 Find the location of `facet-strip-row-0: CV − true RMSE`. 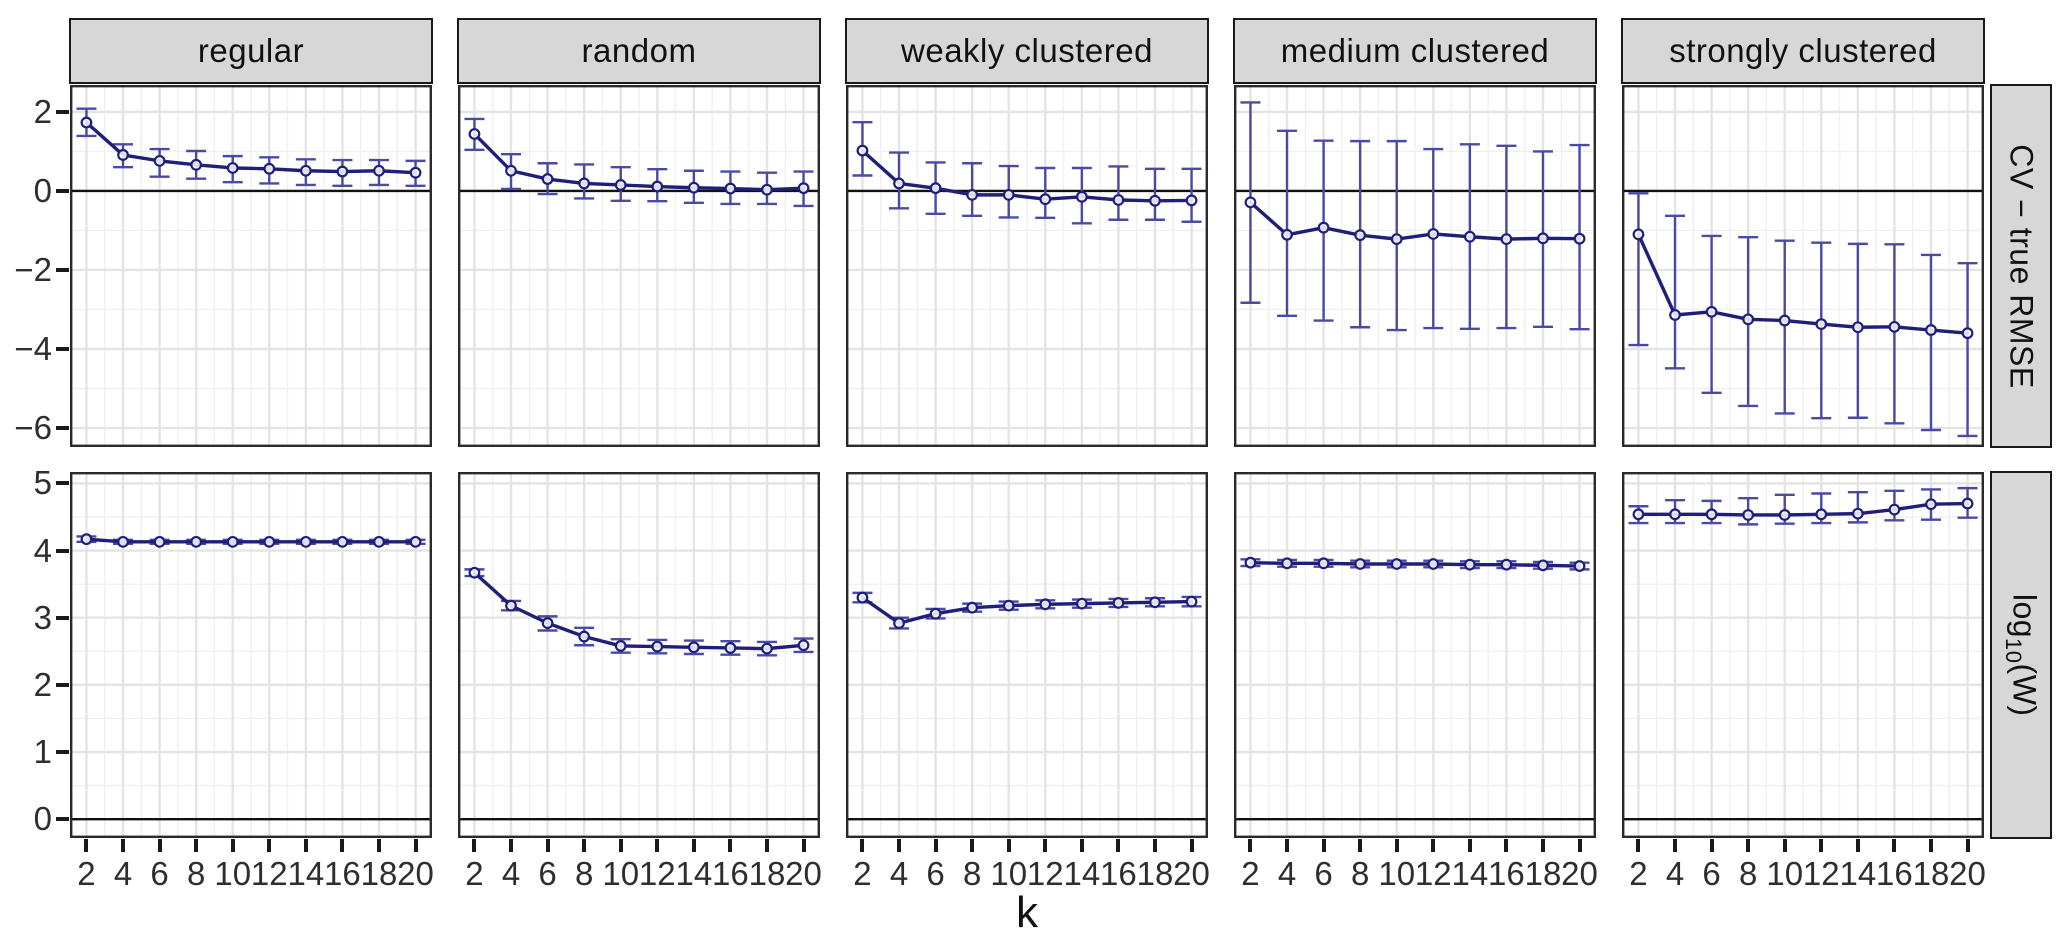

facet-strip-row-0: CV − true RMSE is located at coordinates (2021, 266).